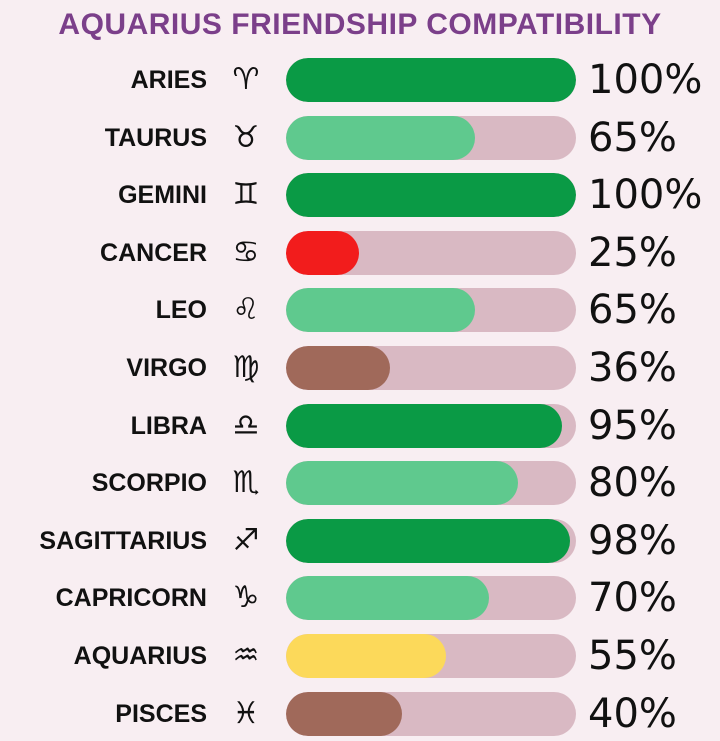 This screenshot has height=741, width=720. I want to click on bar-row-aries: ARIES ♈︎ 100%, so click(360, 80).